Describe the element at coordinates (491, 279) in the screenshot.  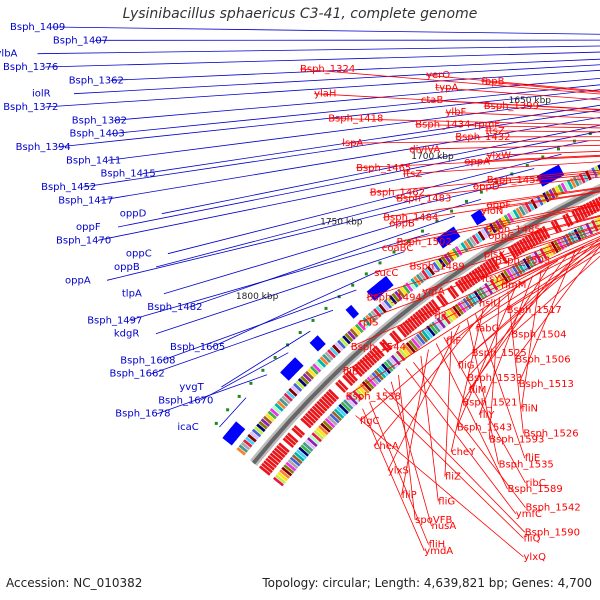
I see `reverse-gene-label: ftsY` at that location.